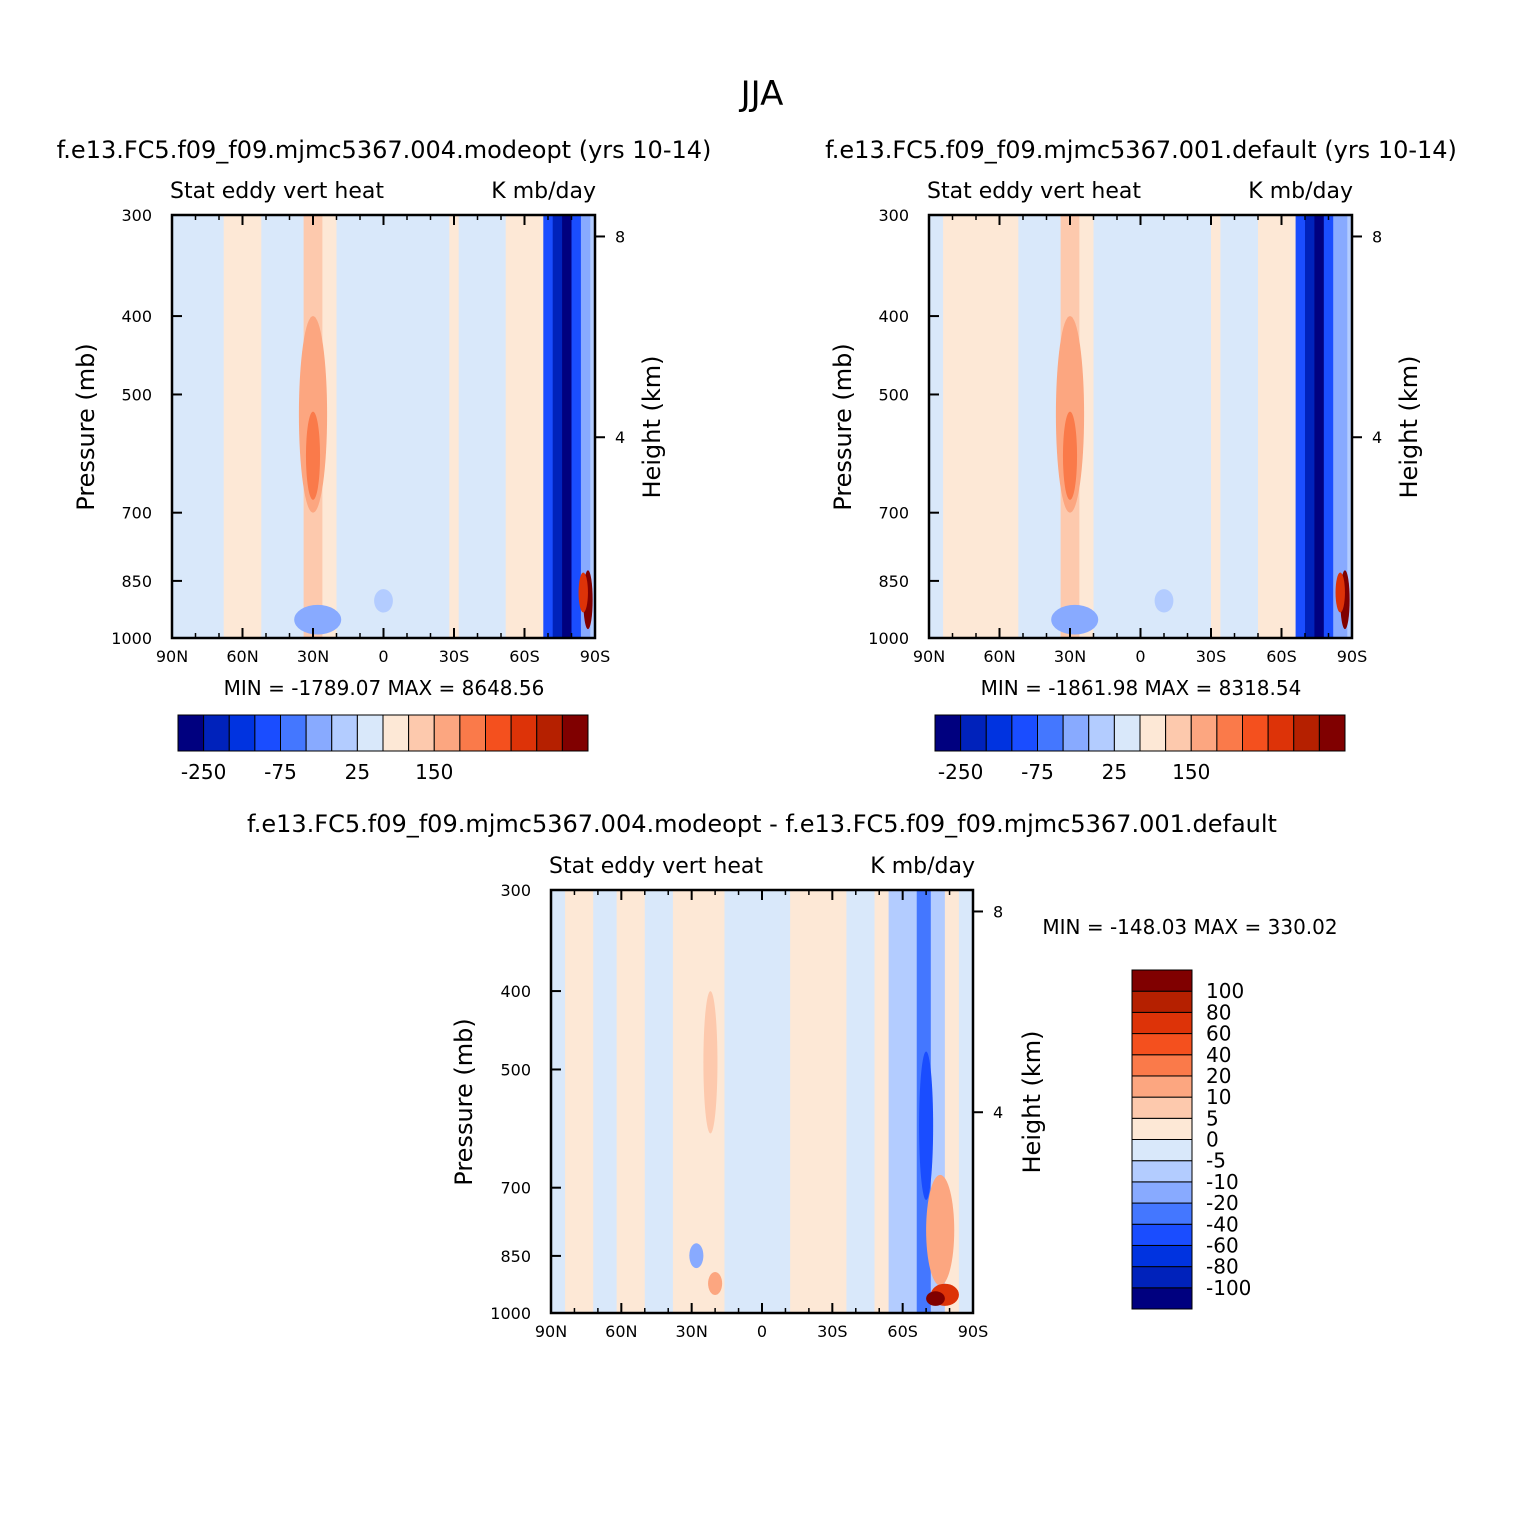 This screenshot has height=1524, width=1524. I want to click on colorbar-label: -20, so click(1222, 1203).